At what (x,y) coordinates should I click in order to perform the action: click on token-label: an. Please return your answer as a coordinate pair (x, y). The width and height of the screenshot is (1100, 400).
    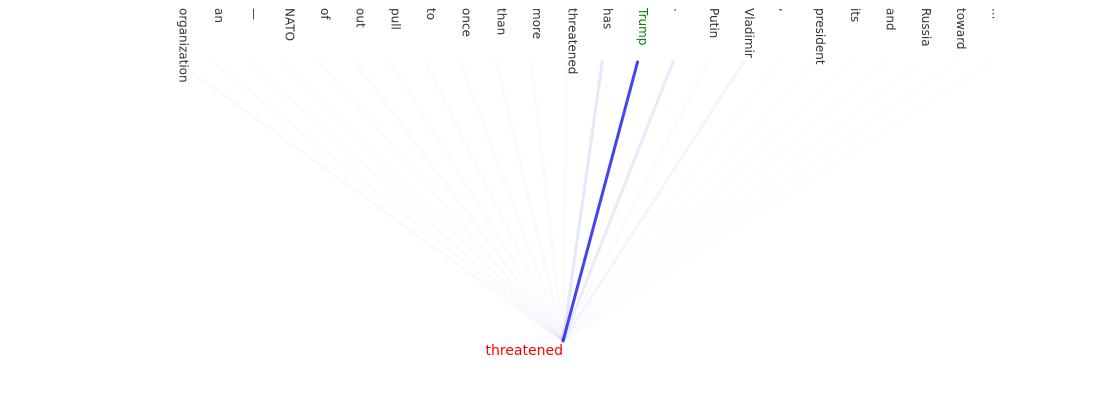
    Looking at the image, I should click on (219, 15).